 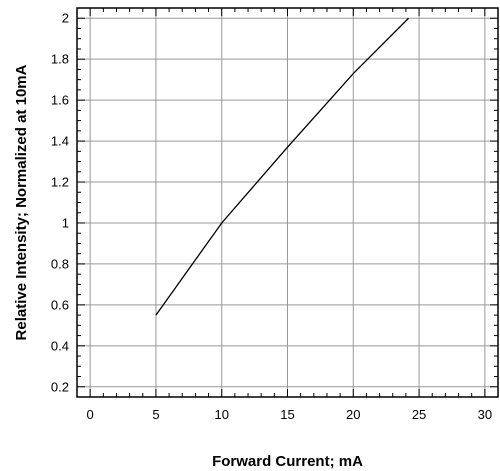 What do you see at coordinates (287, 461) in the screenshot?
I see `x-axis-title: Forward Current; mA` at bounding box center [287, 461].